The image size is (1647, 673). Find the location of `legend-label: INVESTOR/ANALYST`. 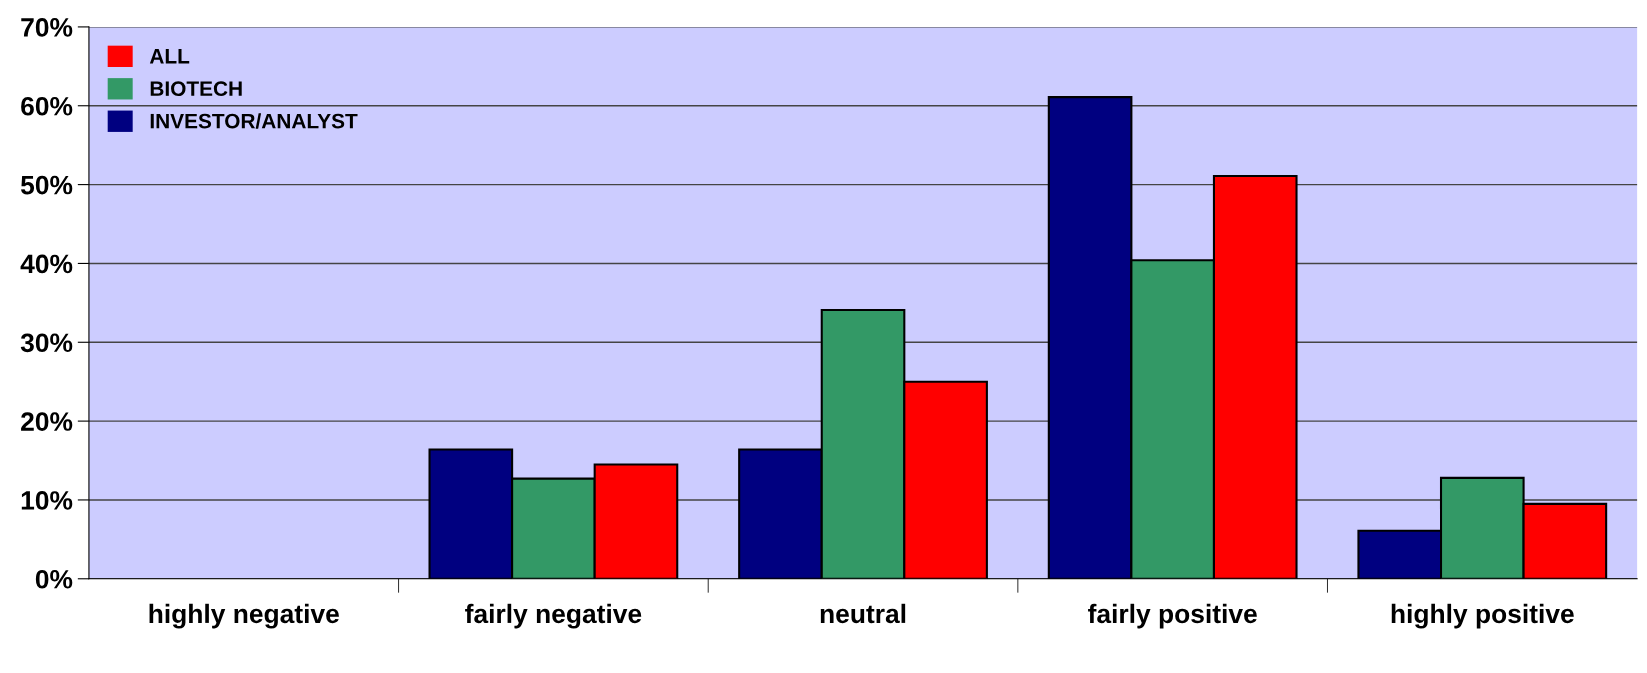

legend-label: INVESTOR/ANALYST is located at coordinates (254, 121).